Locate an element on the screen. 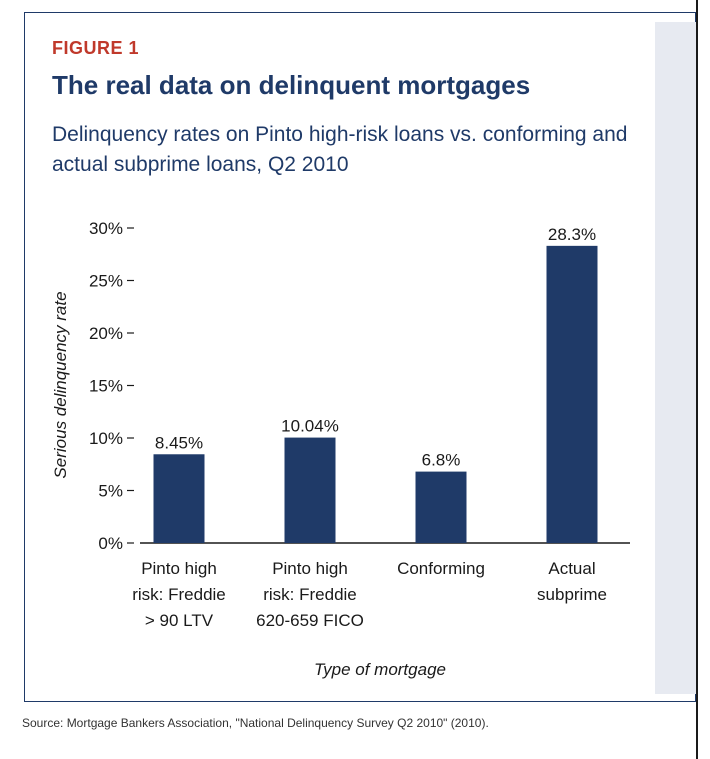 This screenshot has width=710, height=759. y-tick-label: 20% is located at coordinates (106, 333).